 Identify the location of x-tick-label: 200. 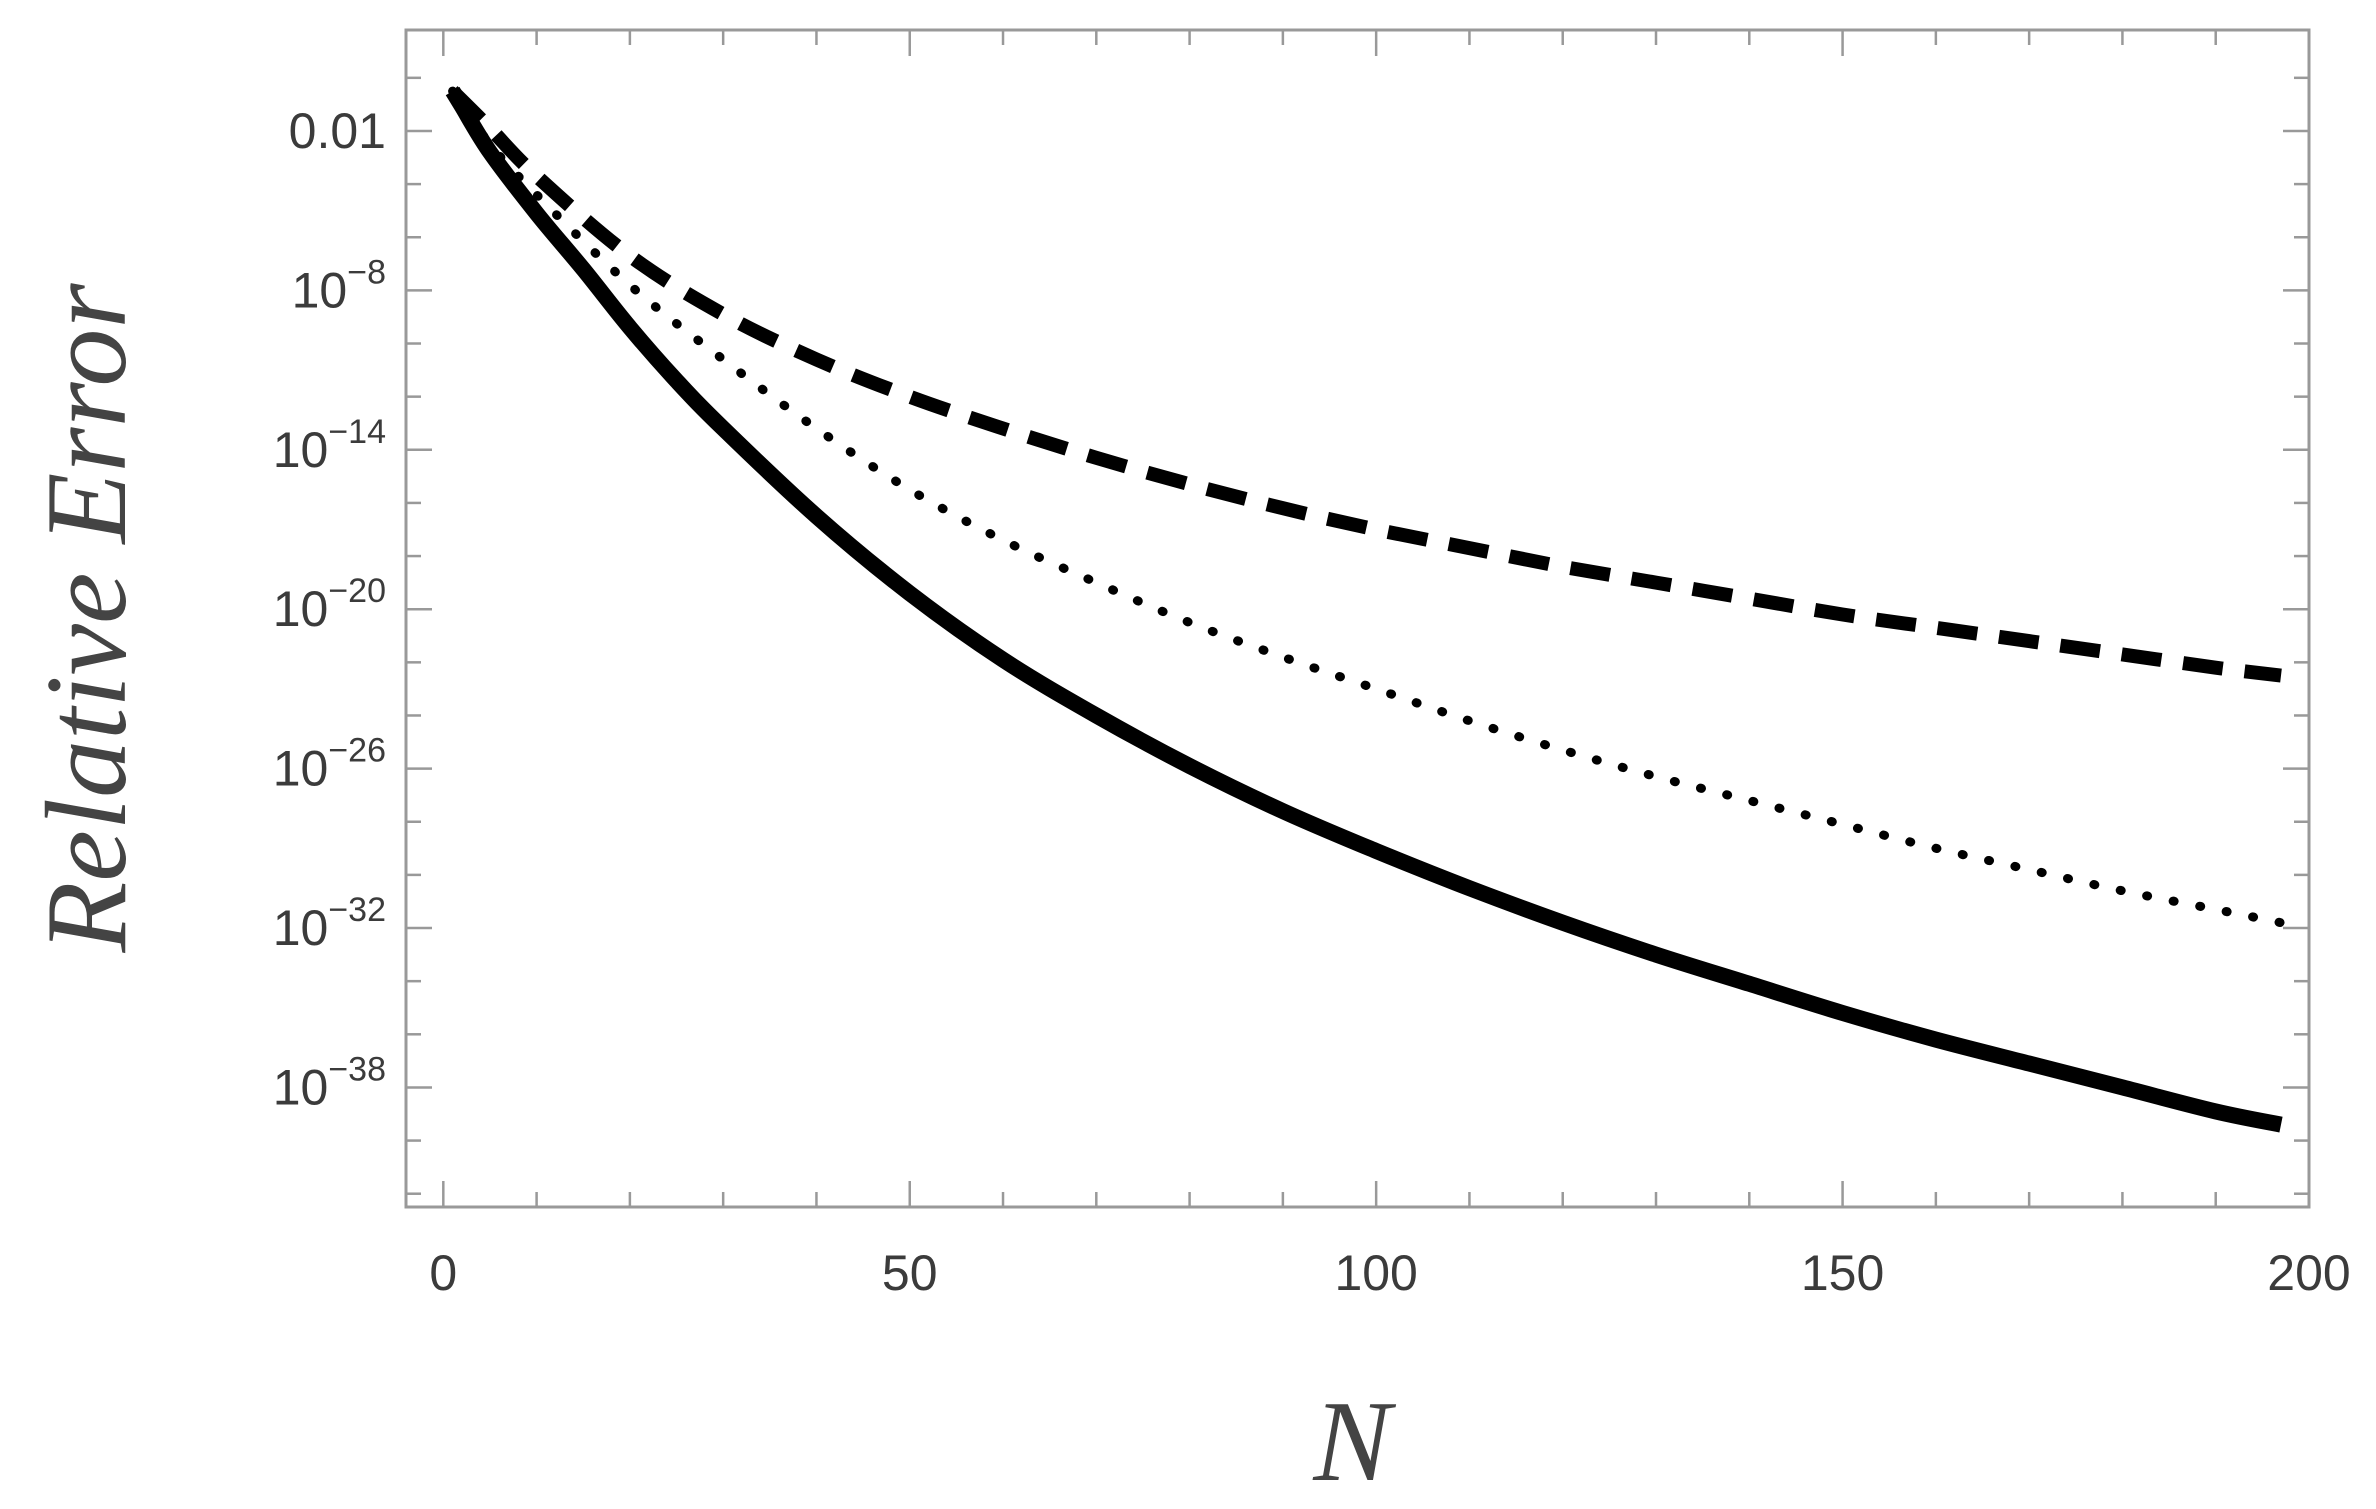
(2308, 1273).